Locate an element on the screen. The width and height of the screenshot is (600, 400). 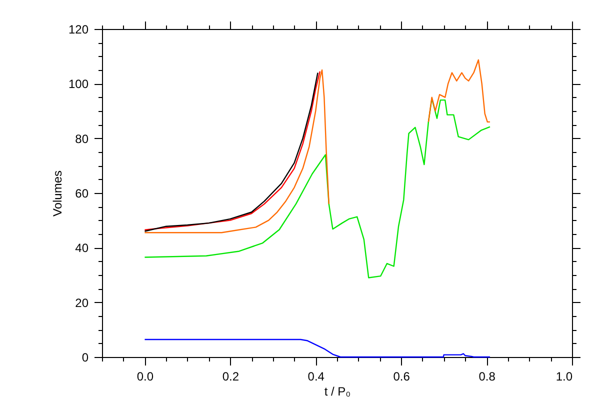
x-tick-label: 0.2 is located at coordinates (231, 377).